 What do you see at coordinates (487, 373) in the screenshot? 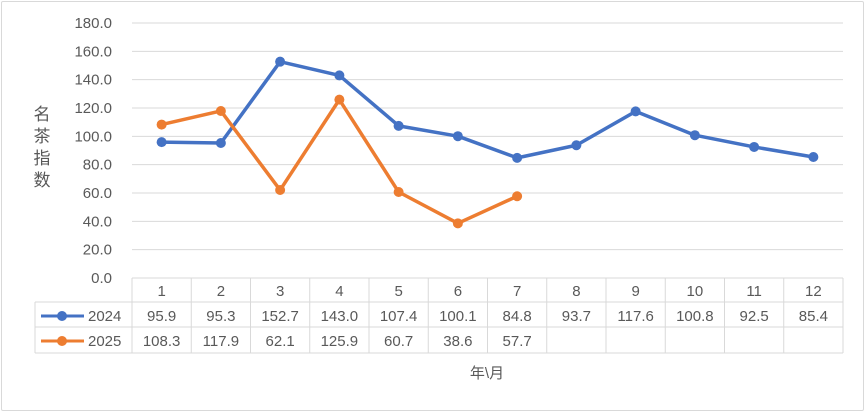
I see `x-axis-label: 年\月` at bounding box center [487, 373].